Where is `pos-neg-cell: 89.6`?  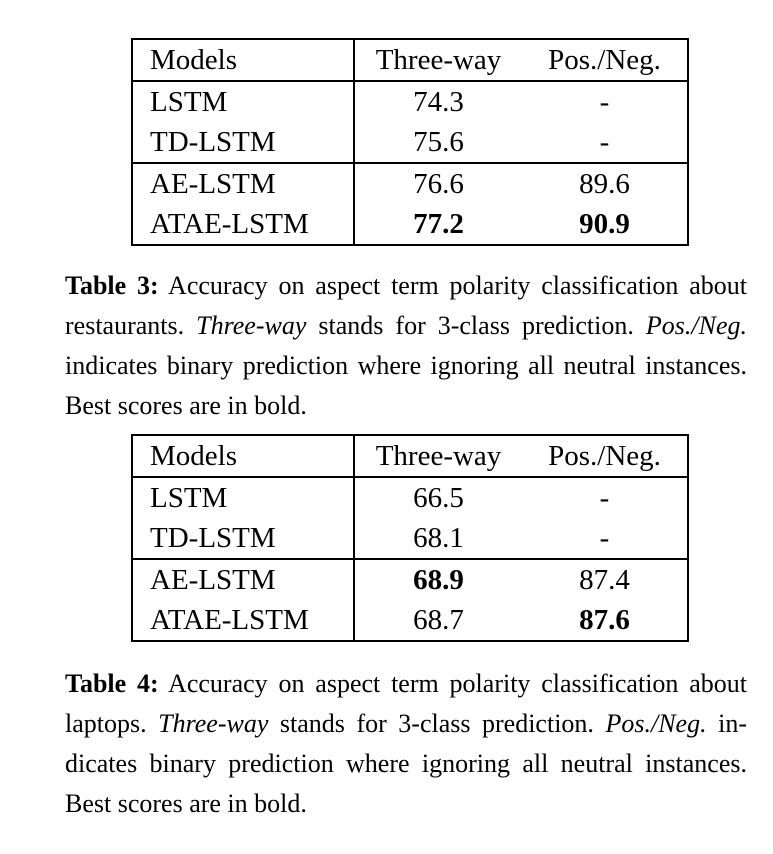 pos-neg-cell: 89.6 is located at coordinates (604, 183).